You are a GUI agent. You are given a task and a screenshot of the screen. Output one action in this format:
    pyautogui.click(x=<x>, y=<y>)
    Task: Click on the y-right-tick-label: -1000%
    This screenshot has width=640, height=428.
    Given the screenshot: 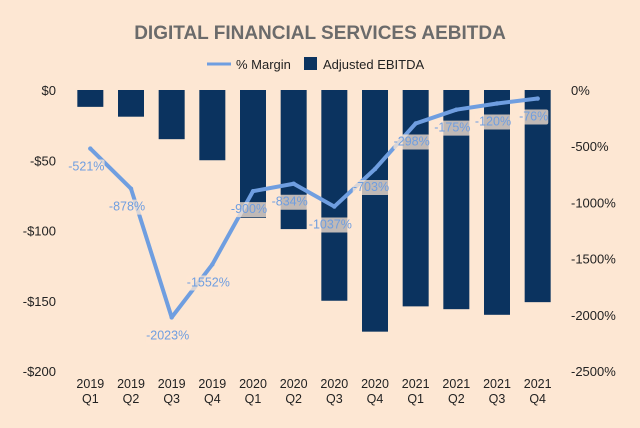 What is the action you would take?
    pyautogui.click(x=593, y=202)
    